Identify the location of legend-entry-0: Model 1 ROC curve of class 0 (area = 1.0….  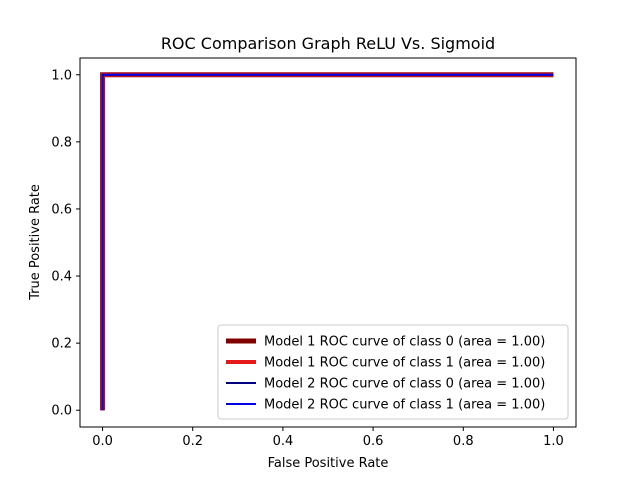
(404, 342).